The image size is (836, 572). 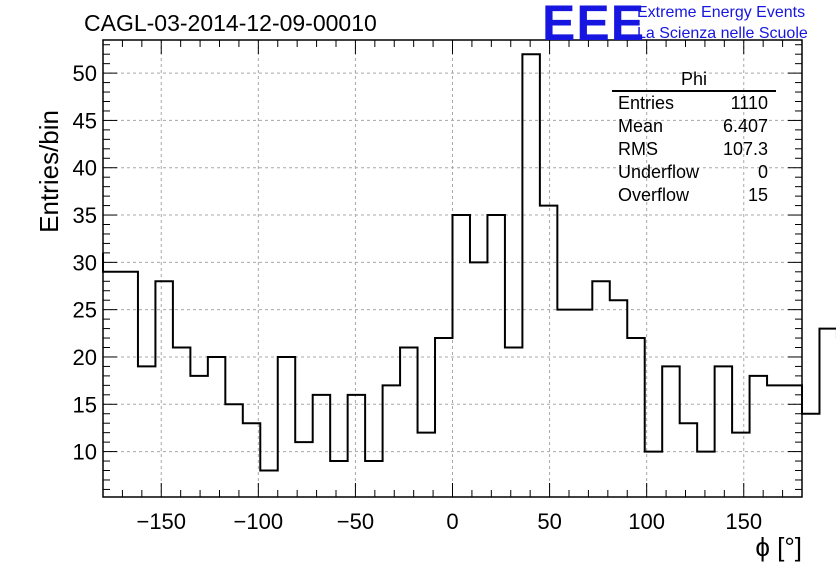 I want to click on x-axis-label: ϕ [°], so click(x=778, y=547).